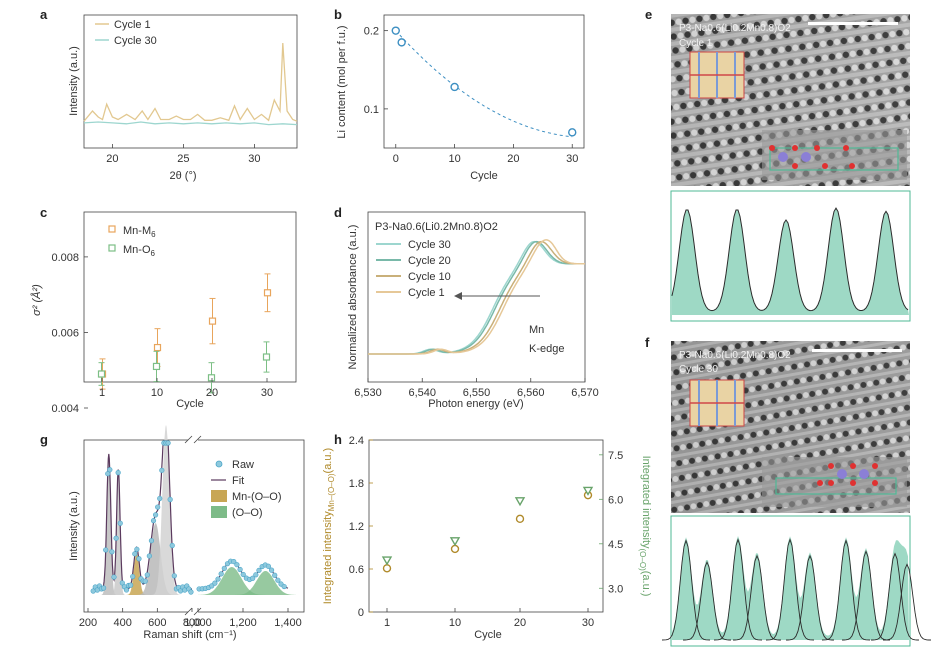  Describe the element at coordinates (112, 159) in the screenshot. I see `x-tick-label-a: 20` at that location.